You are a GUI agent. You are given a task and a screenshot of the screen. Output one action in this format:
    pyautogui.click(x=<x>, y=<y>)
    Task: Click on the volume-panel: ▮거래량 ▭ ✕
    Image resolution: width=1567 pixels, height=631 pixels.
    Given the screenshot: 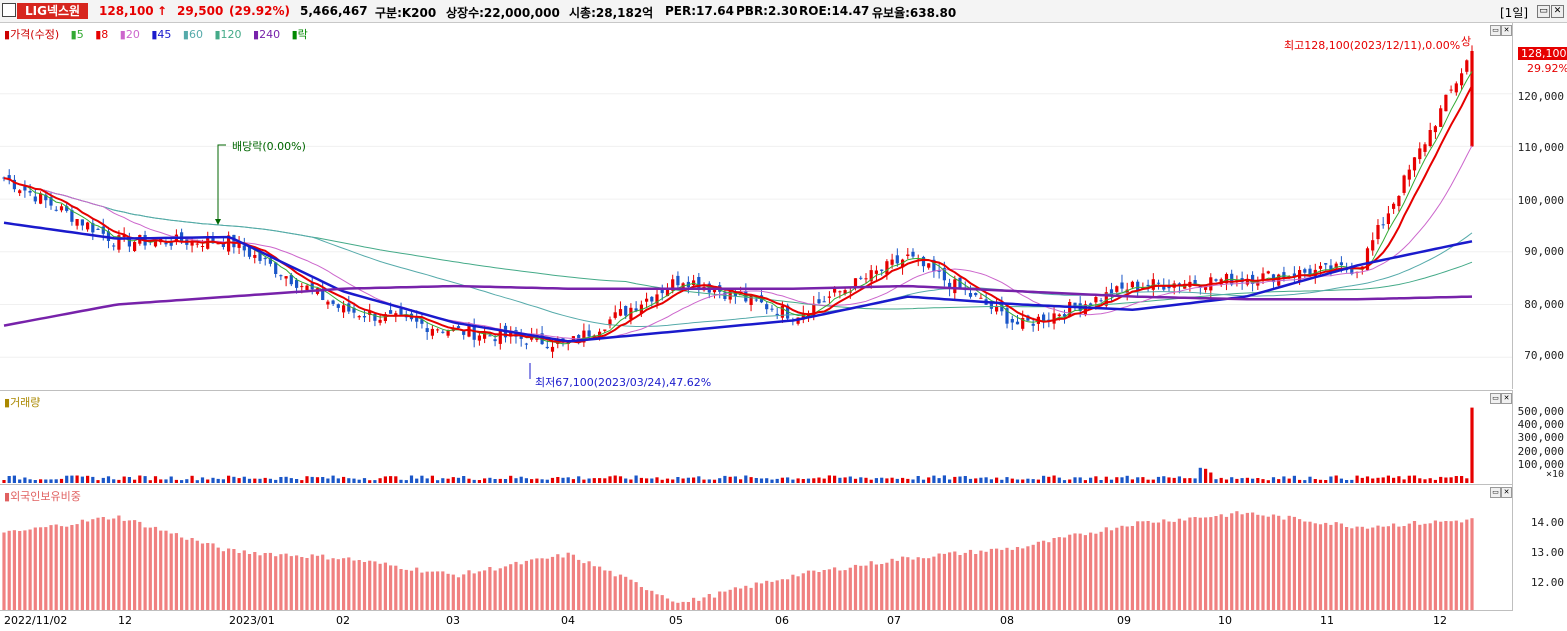 What is the action you would take?
    pyautogui.click(x=756, y=437)
    